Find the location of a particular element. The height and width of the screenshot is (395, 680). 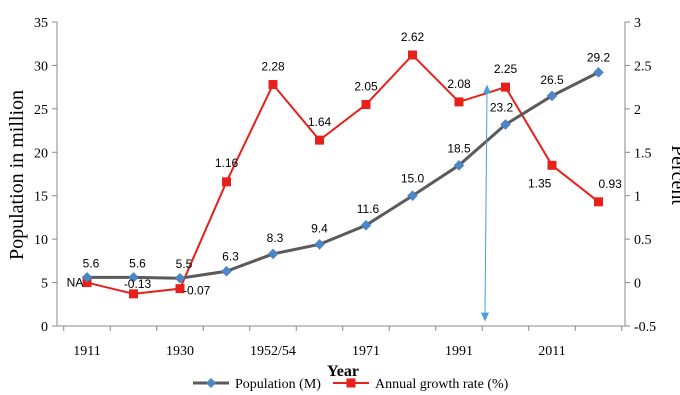

y-left-tick-label: 25 is located at coordinates (41, 110).